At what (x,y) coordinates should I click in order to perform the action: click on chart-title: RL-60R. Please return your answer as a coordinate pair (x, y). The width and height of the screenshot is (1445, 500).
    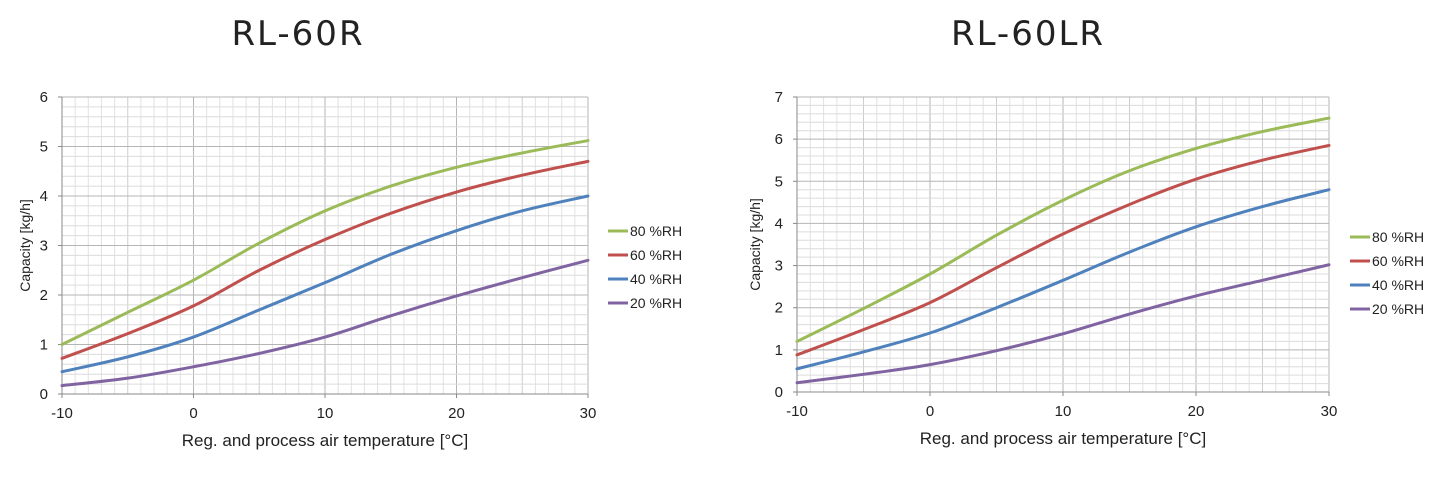
    Looking at the image, I should click on (298, 34).